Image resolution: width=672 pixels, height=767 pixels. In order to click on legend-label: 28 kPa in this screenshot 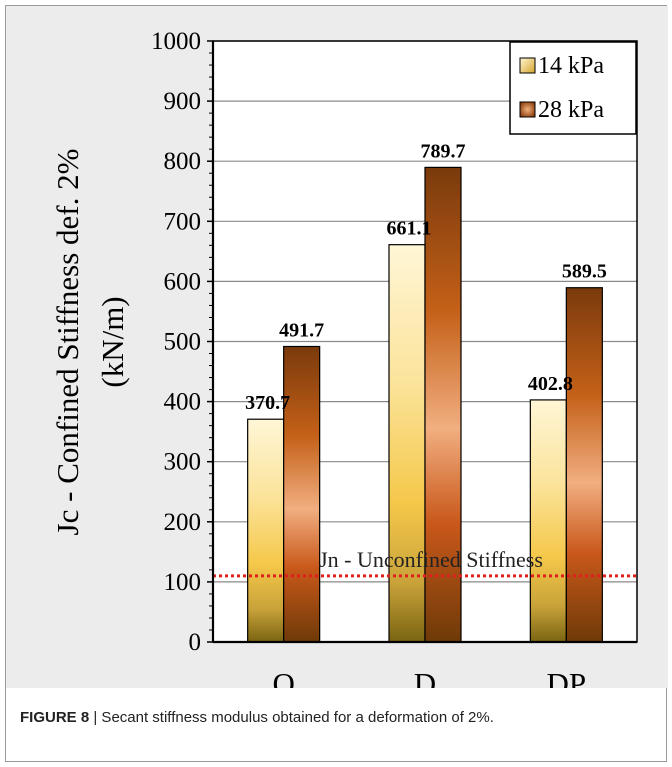, I will do `click(571, 110)`.